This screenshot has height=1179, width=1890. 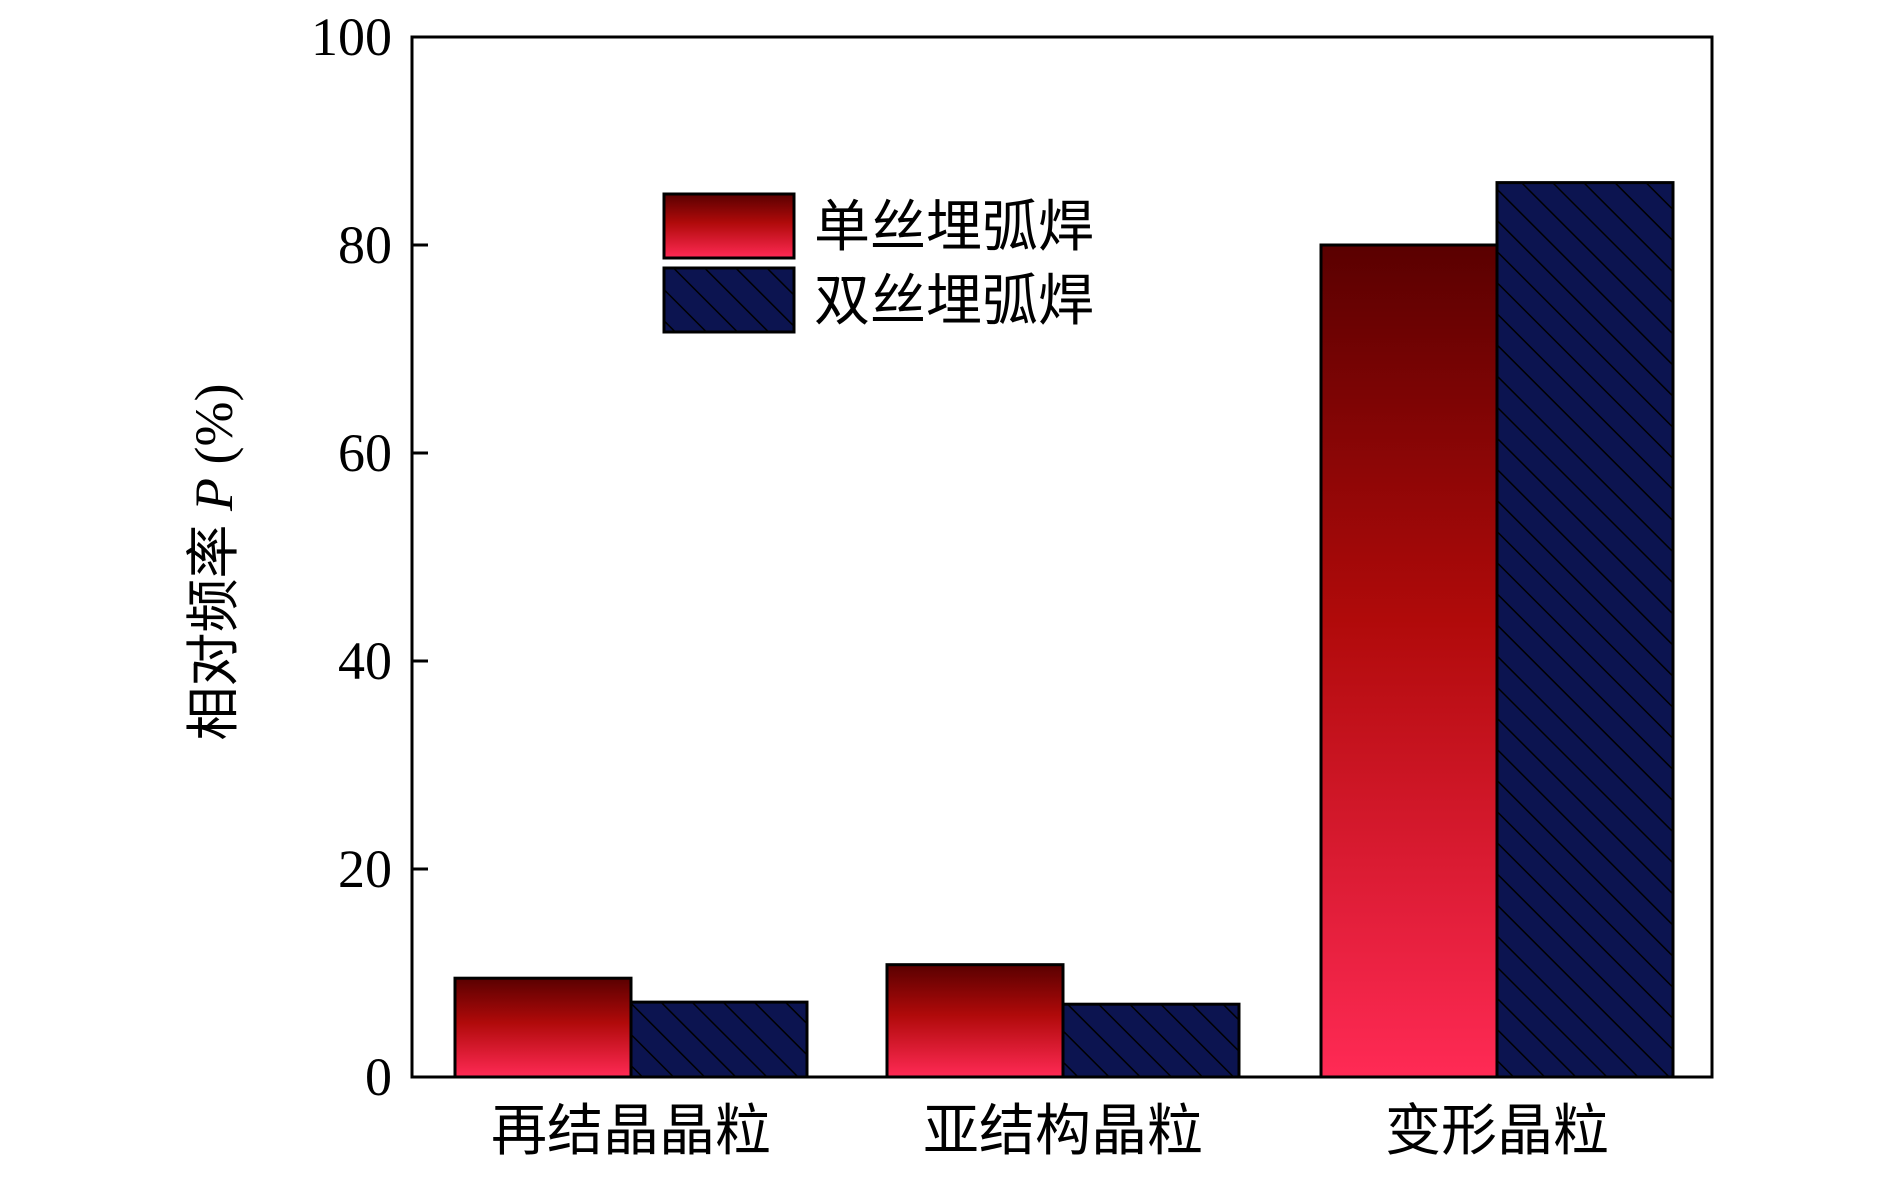 I want to click on x-axis: 再结晶晶粒 亚结构晶粒 变形晶粒, so click(x=1050, y=1132).